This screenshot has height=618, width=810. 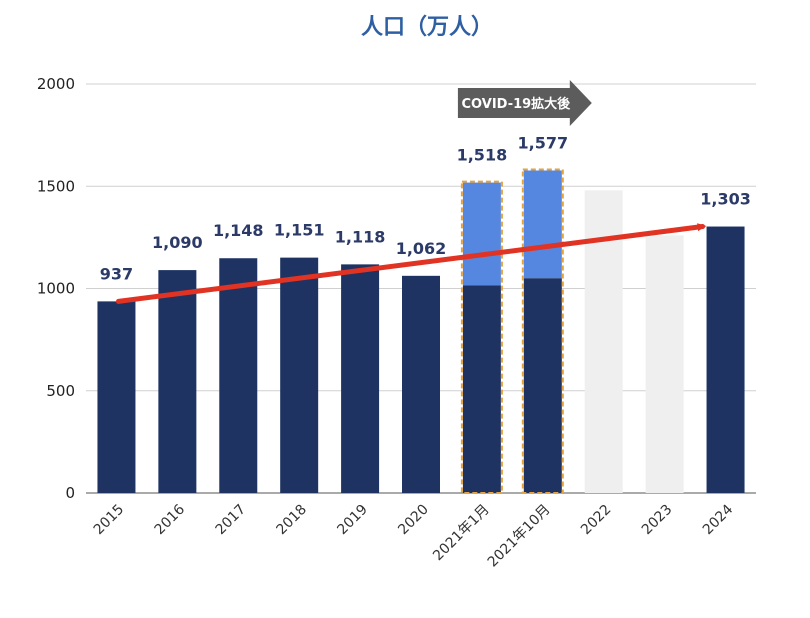 I want to click on x-tick-label: 2024, so click(x=718, y=519).